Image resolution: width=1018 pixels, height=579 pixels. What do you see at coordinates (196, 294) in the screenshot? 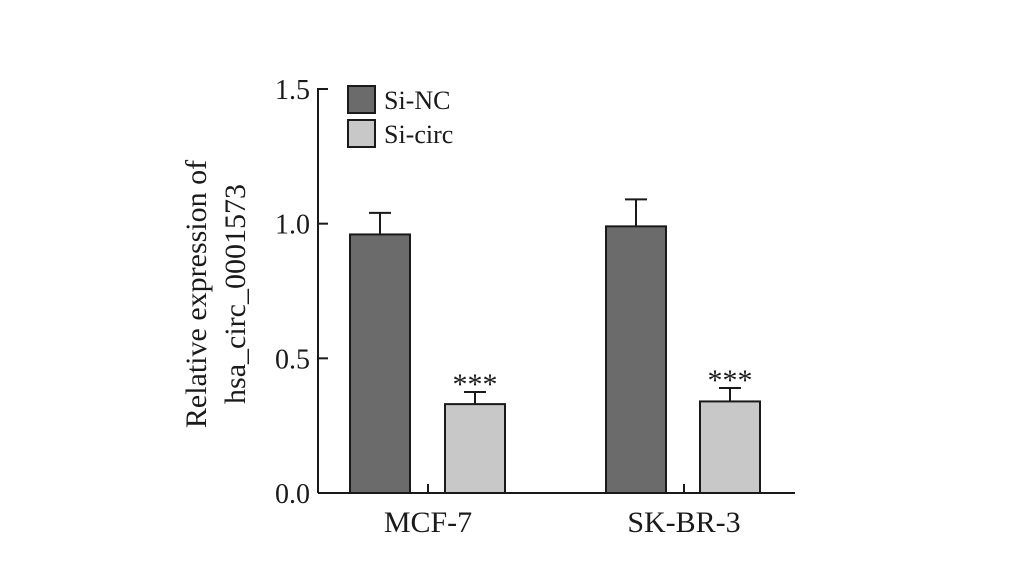
I see `y-axis-label-line-1: Relative expression of` at bounding box center [196, 294].